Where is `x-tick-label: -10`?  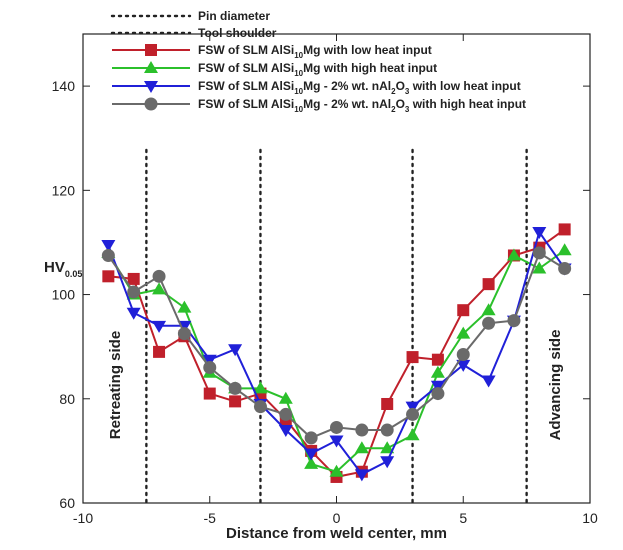
x-tick-label: -10 is located at coordinates (83, 518).